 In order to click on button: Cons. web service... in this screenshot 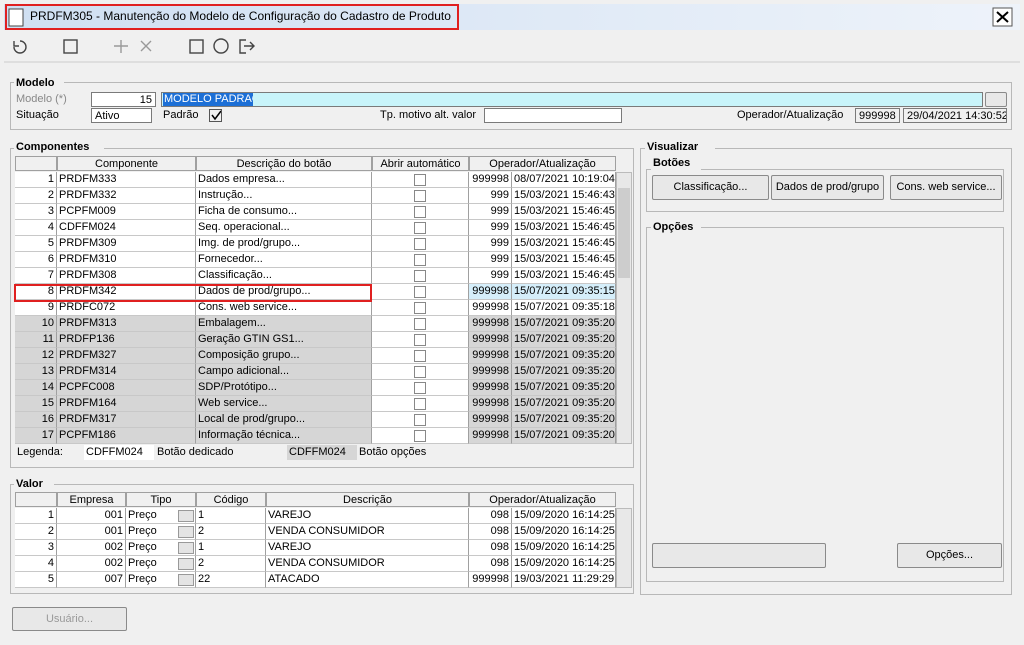, I will do `click(946, 187)`.